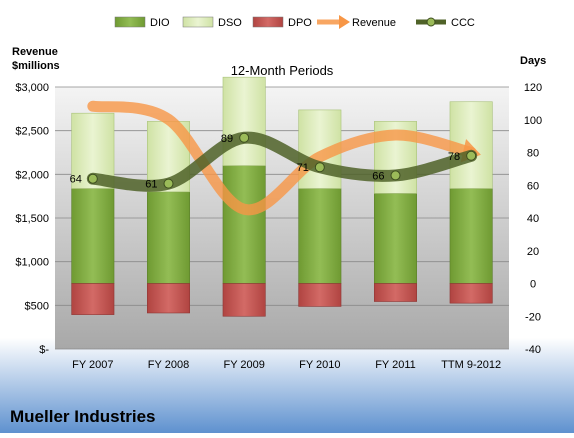  I want to click on left-axis-tick-label: $2,000, so click(32, 175).